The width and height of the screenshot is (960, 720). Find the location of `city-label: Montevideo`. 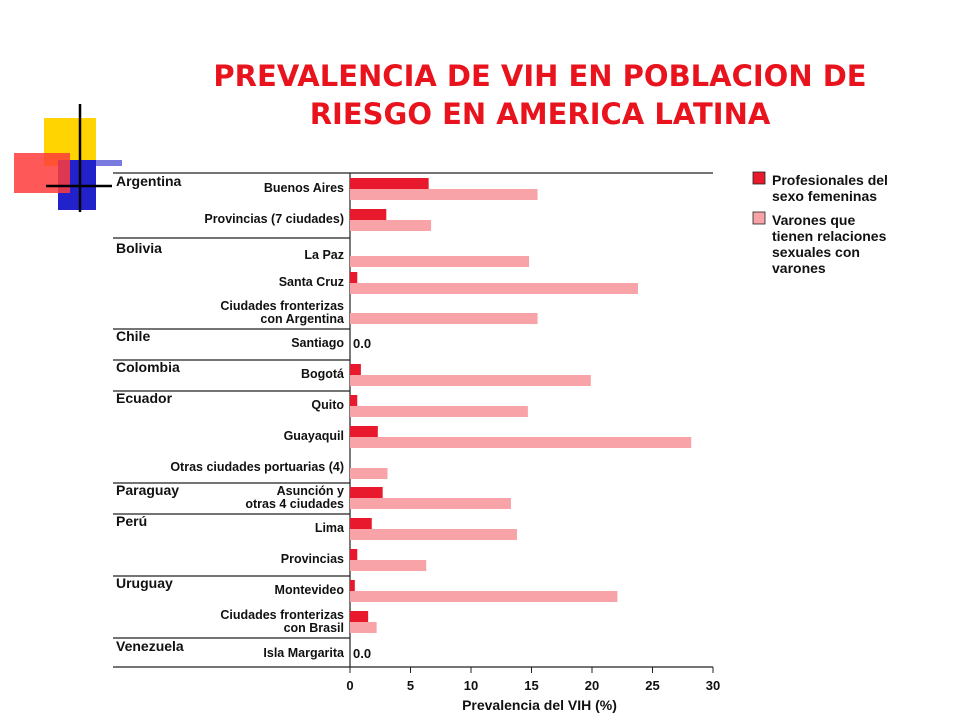

city-label: Montevideo is located at coordinates (310, 590).